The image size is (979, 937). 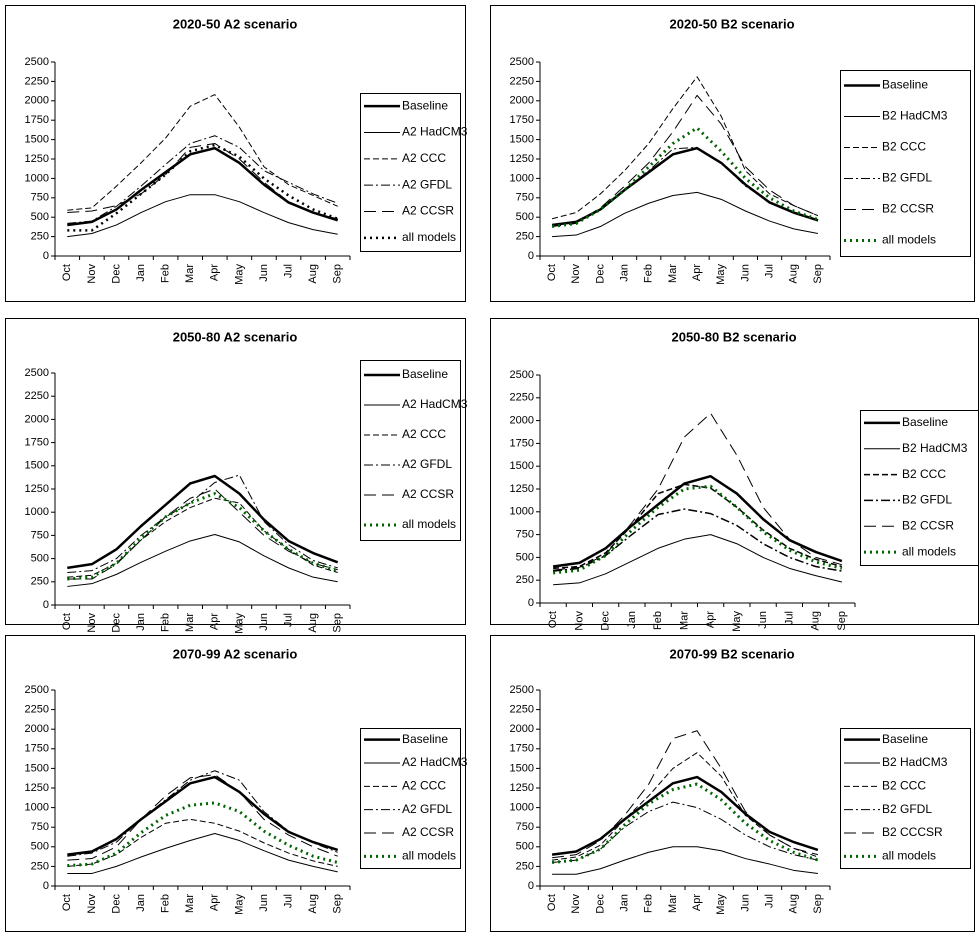 I want to click on legend-label: A2 CCC, so click(x=424, y=434).